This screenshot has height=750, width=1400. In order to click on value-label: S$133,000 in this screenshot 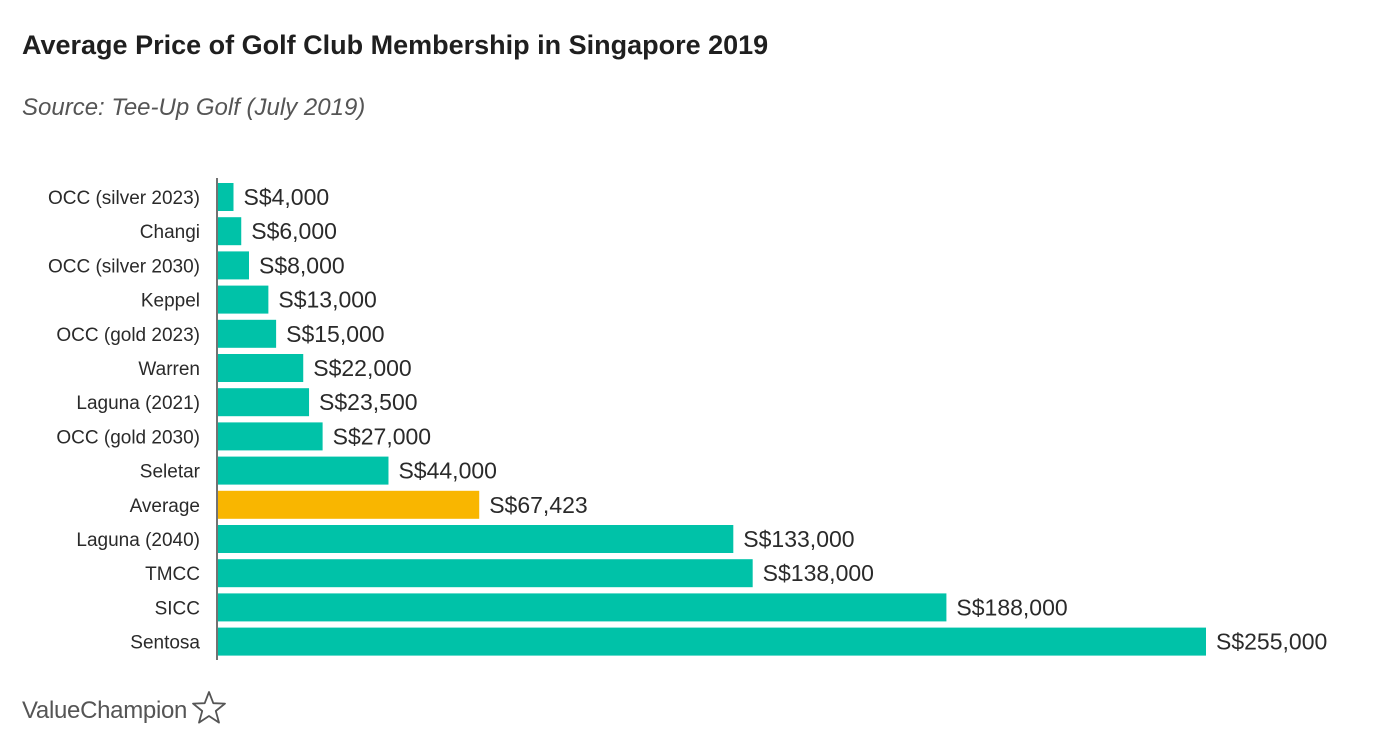, I will do `click(798, 539)`.